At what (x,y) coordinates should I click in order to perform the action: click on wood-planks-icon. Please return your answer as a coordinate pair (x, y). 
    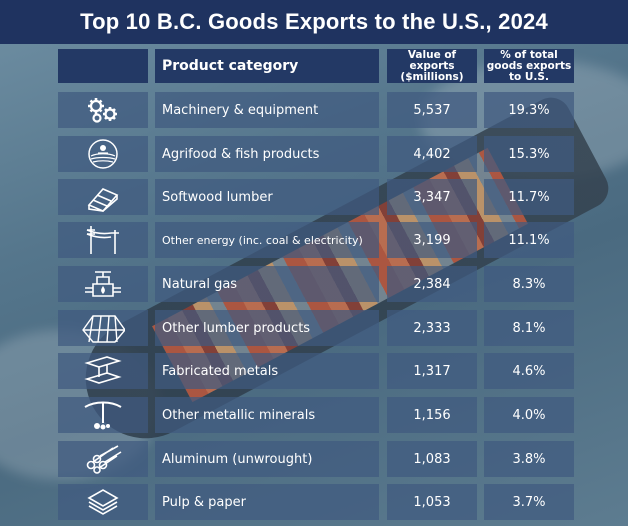
    Looking at the image, I should click on (103, 328).